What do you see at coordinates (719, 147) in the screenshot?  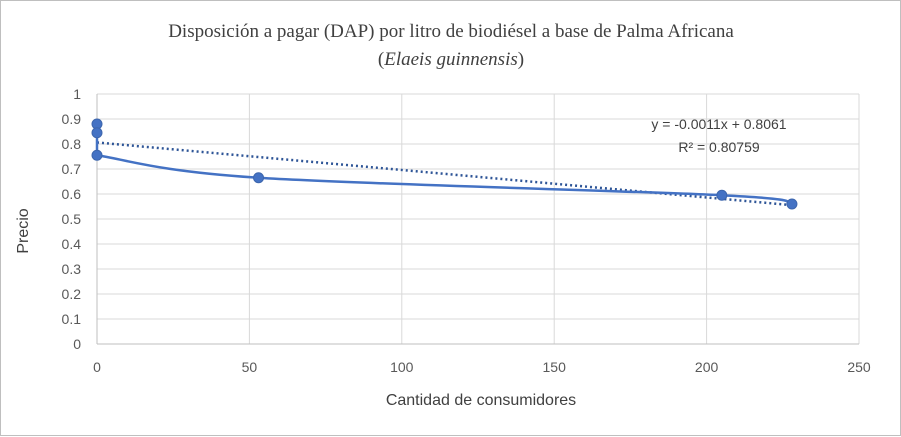 I see `trendline-r2: R² = 0.80759` at bounding box center [719, 147].